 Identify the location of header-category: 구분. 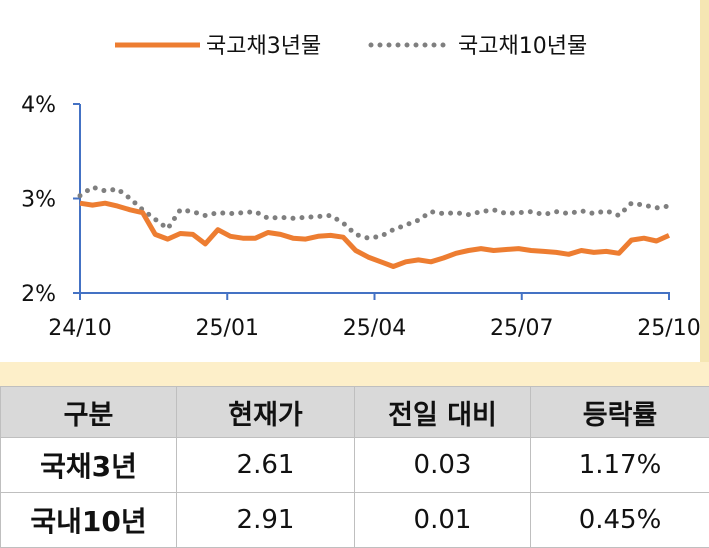
(89, 412).